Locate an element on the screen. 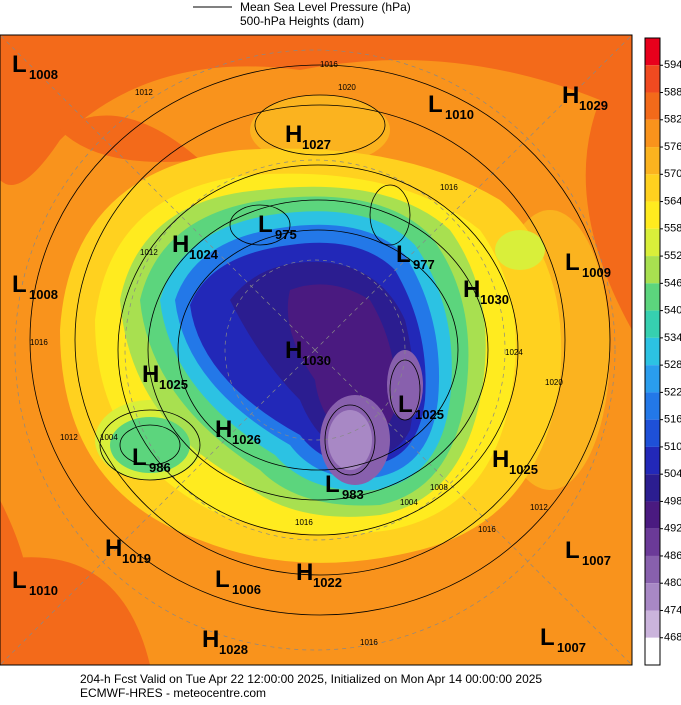 This screenshot has height=705, width=681. colorbar-label: 516 is located at coordinates (672, 420).